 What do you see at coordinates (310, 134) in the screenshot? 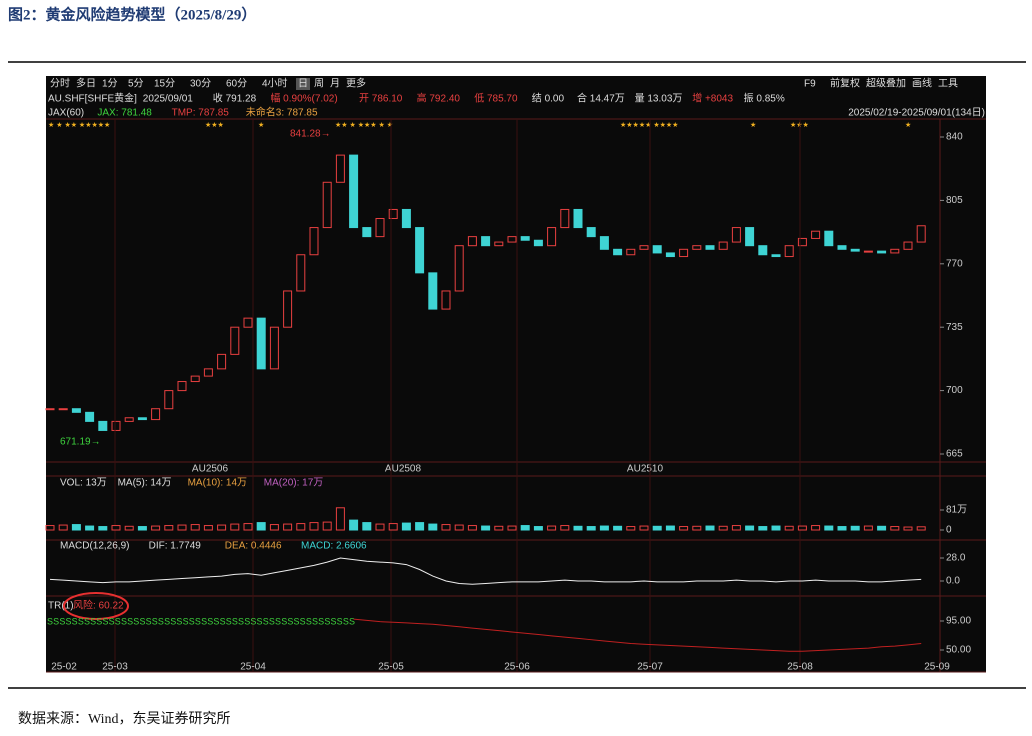
I see `high-label: 841.28→` at bounding box center [310, 134].